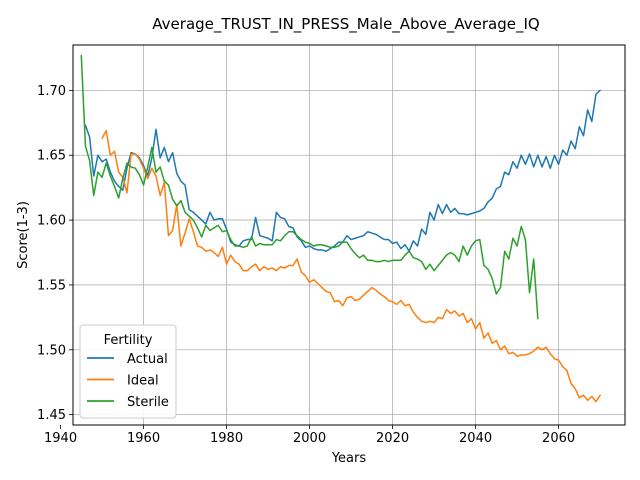 The image size is (640, 480). What do you see at coordinates (23, 235) in the screenshot?
I see `y-axis-label: Score(1-3)` at bounding box center [23, 235].